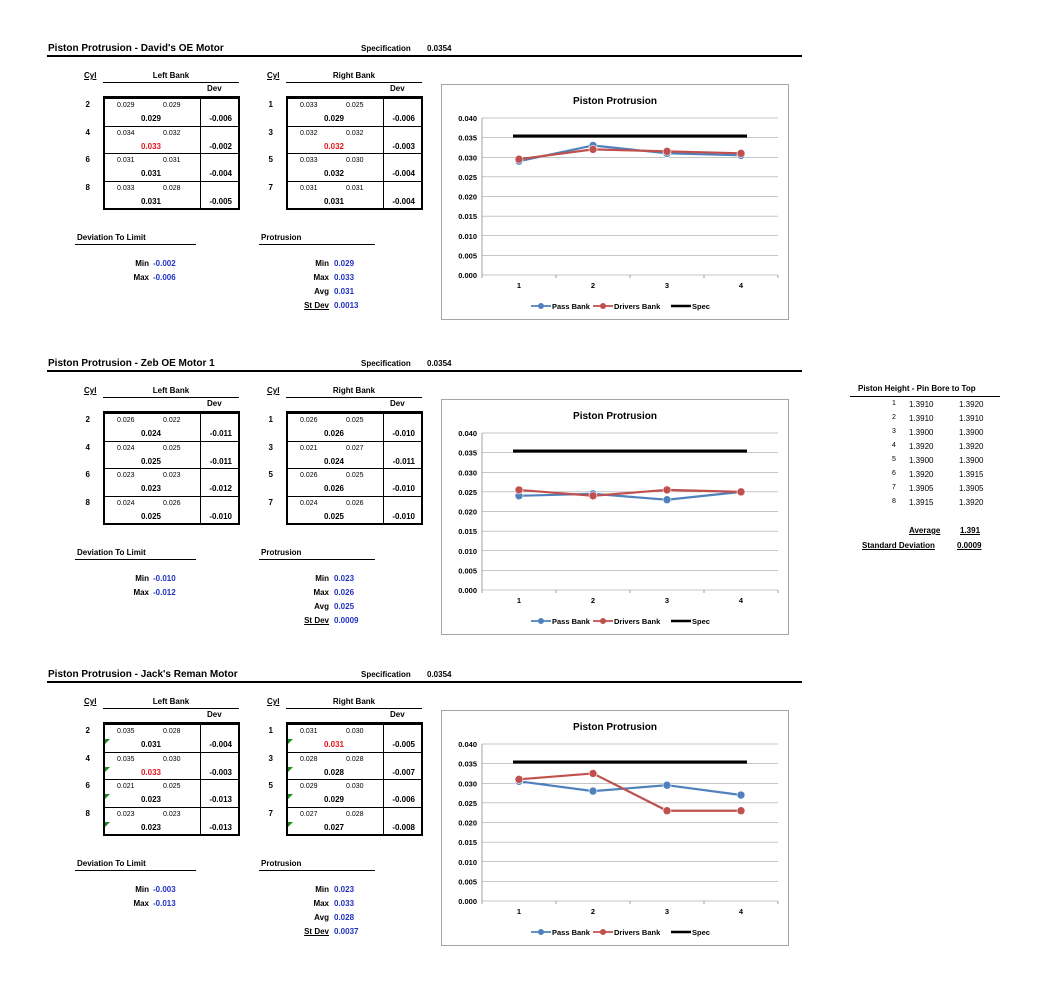  I want to click on deviation-value: -0.005, so click(403, 744).